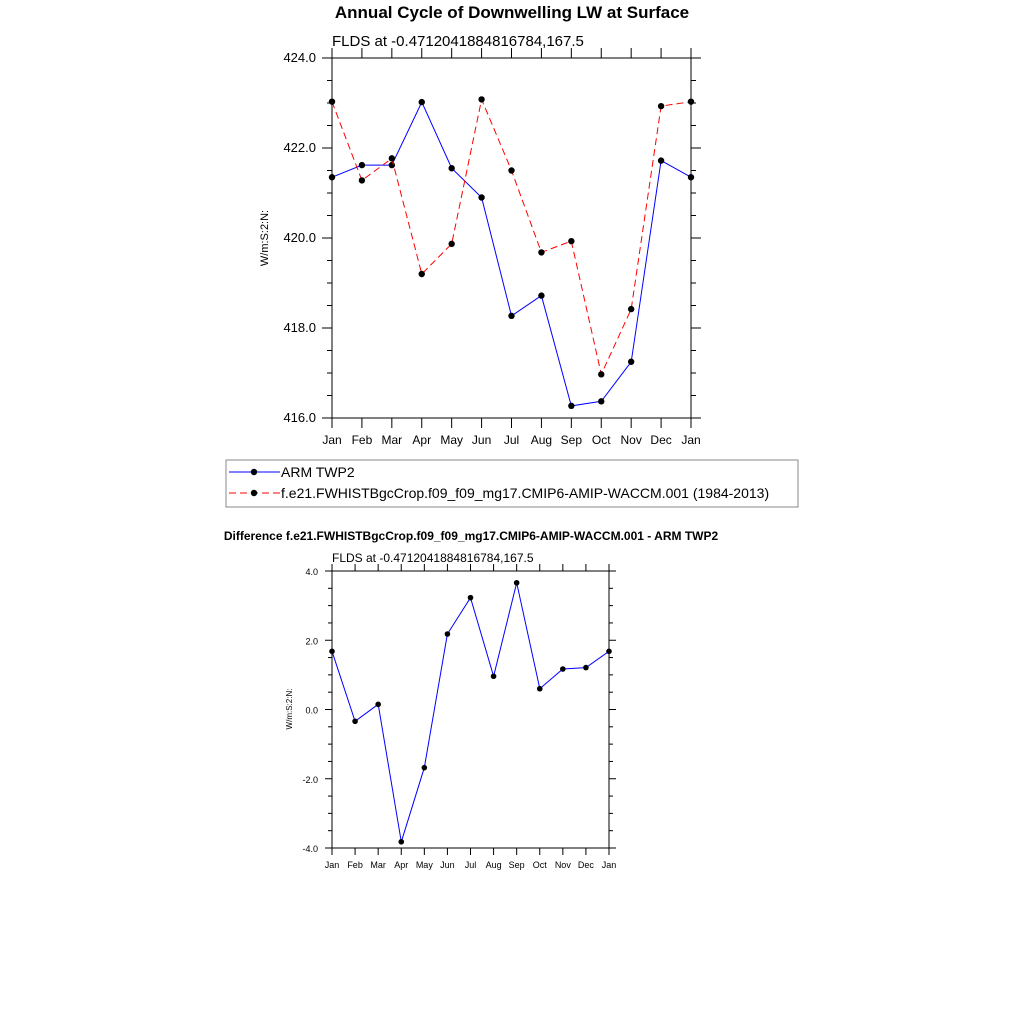 The width and height of the screenshot is (1024, 1024). Describe the element at coordinates (586, 865) in the screenshot. I see `chart2-xtick-label: Dec` at that location.